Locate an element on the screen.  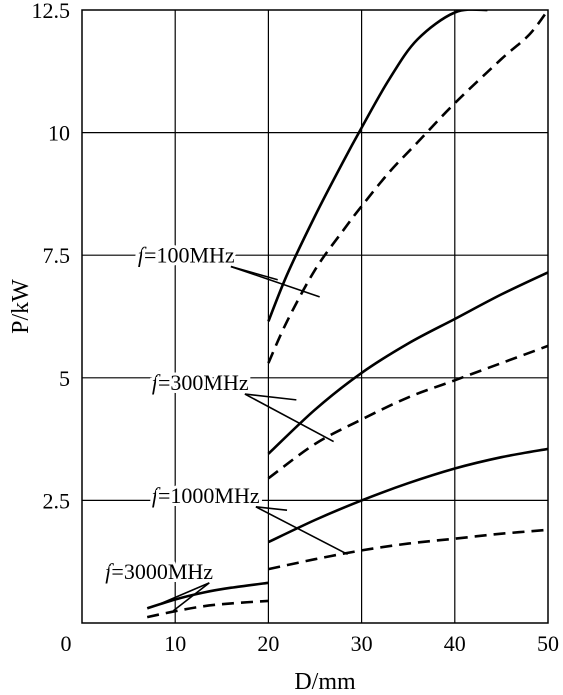
curve-label: f=100MHz is located at coordinates (186, 255).